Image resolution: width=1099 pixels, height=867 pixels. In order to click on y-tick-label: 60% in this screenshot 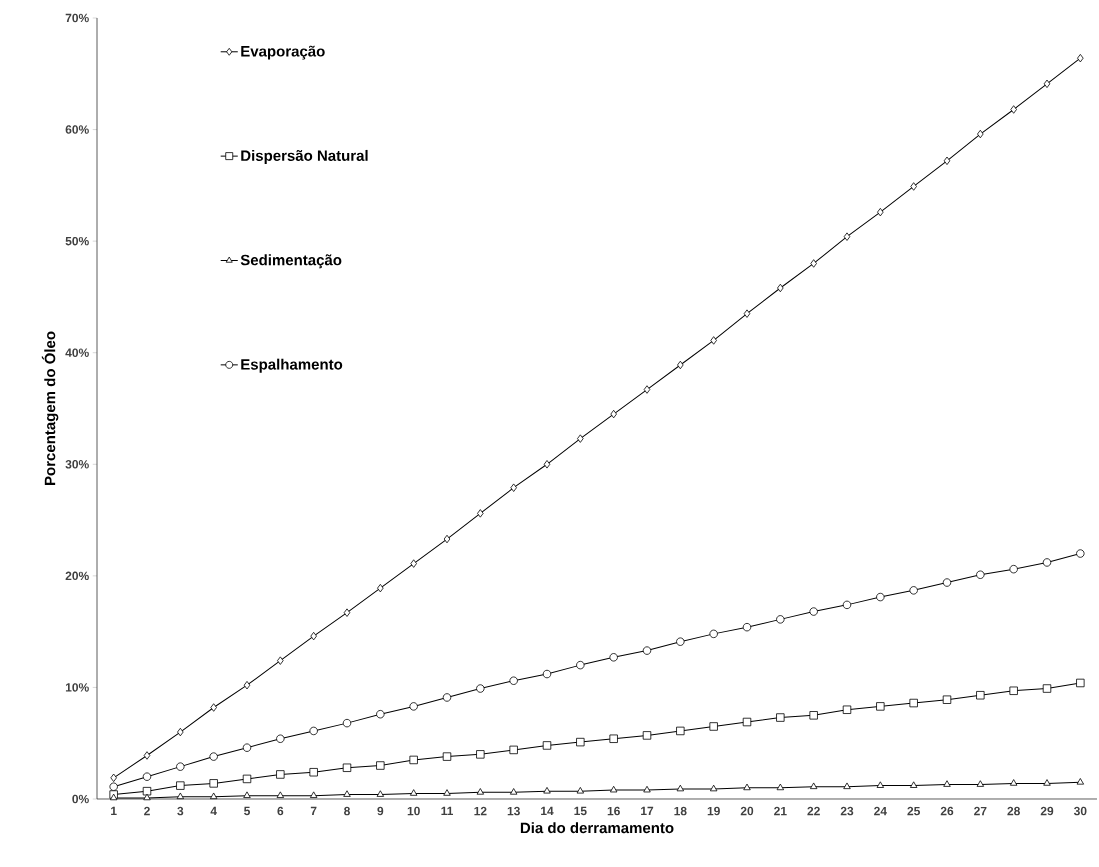, I will do `click(77, 129)`.